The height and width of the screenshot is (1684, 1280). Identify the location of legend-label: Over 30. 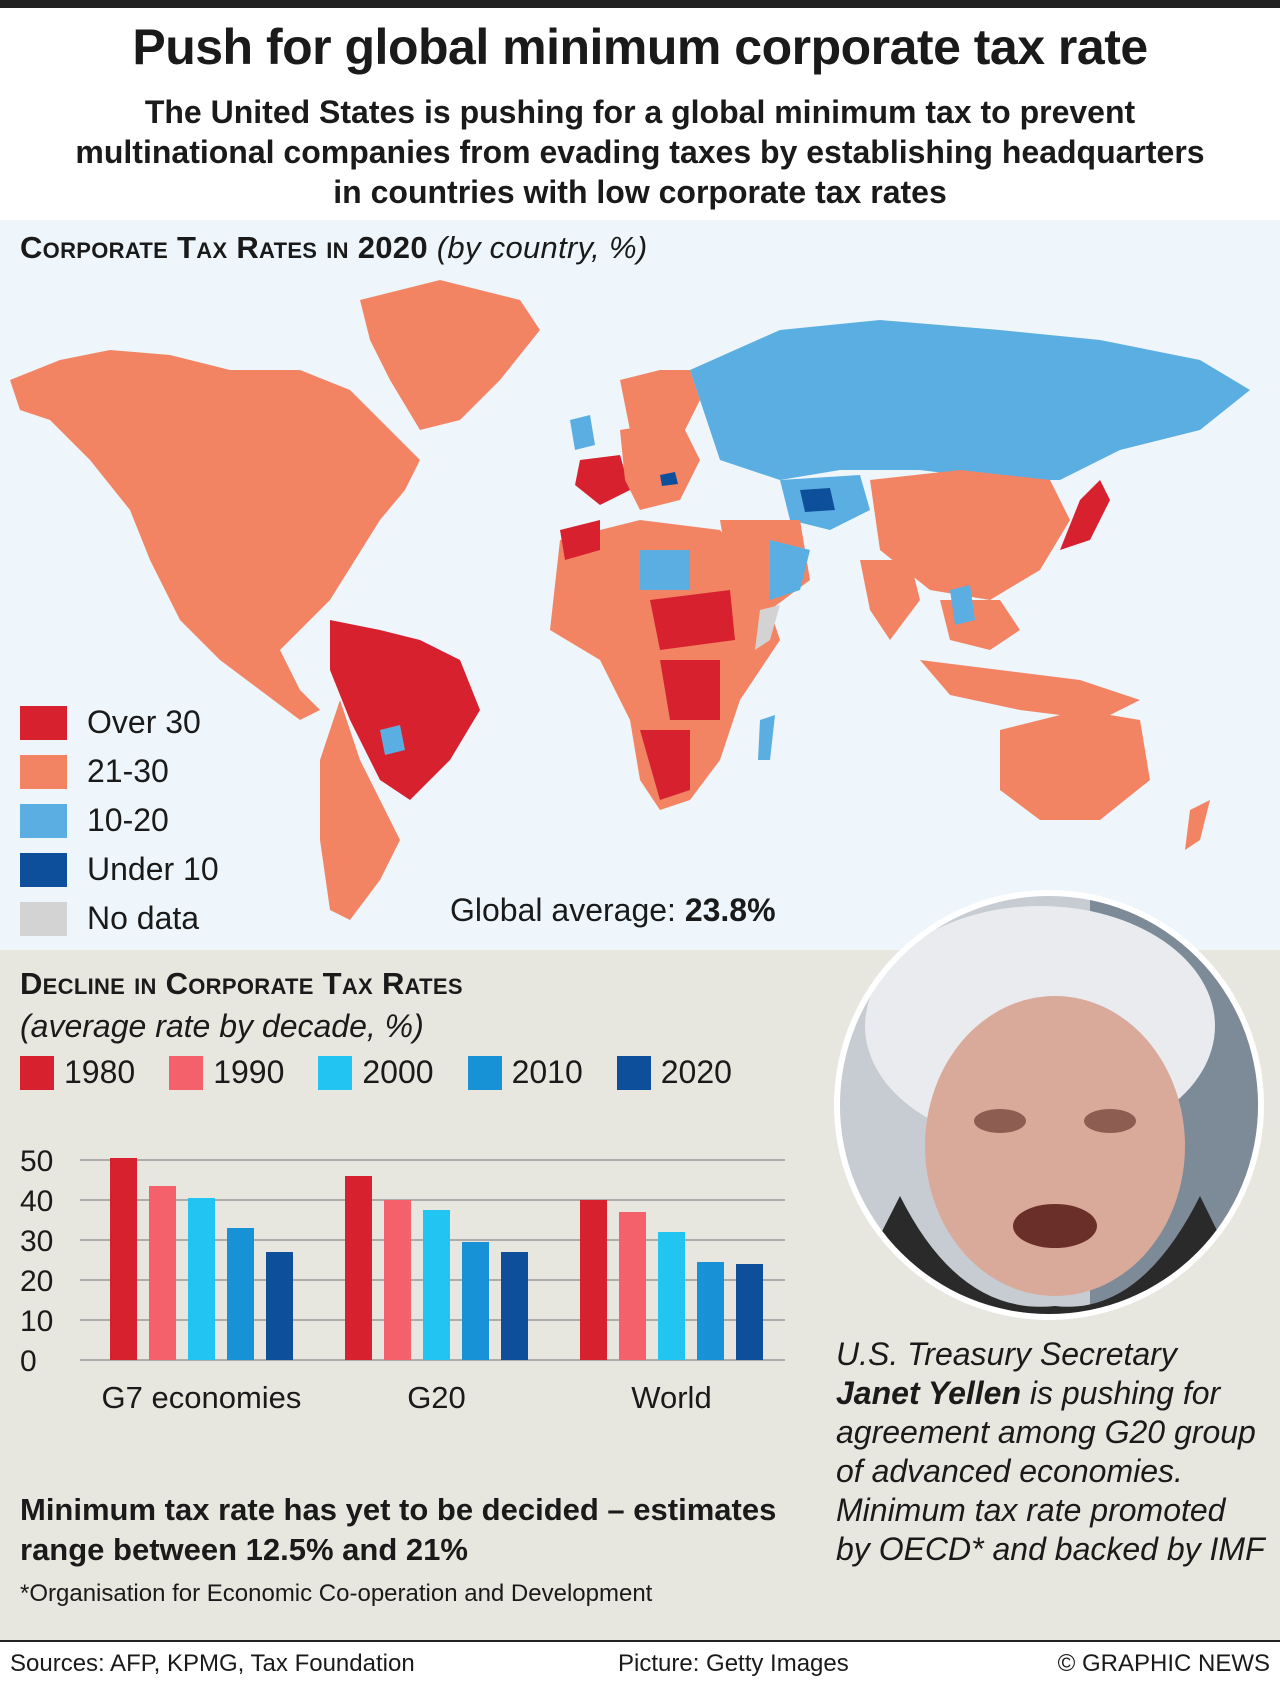
(144, 722).